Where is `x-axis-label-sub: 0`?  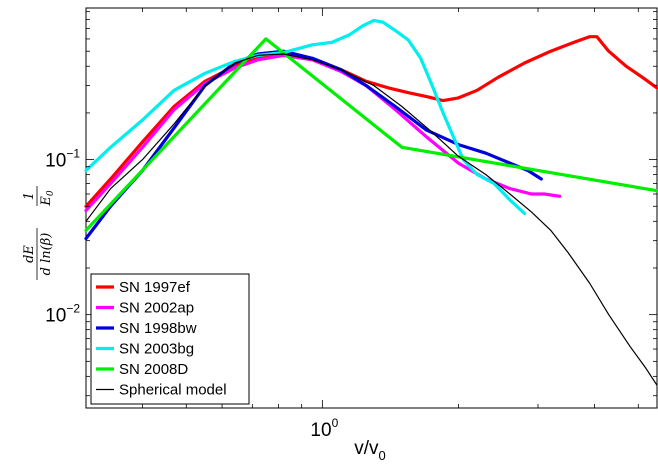
x-axis-label-sub: 0 is located at coordinates (382, 455).